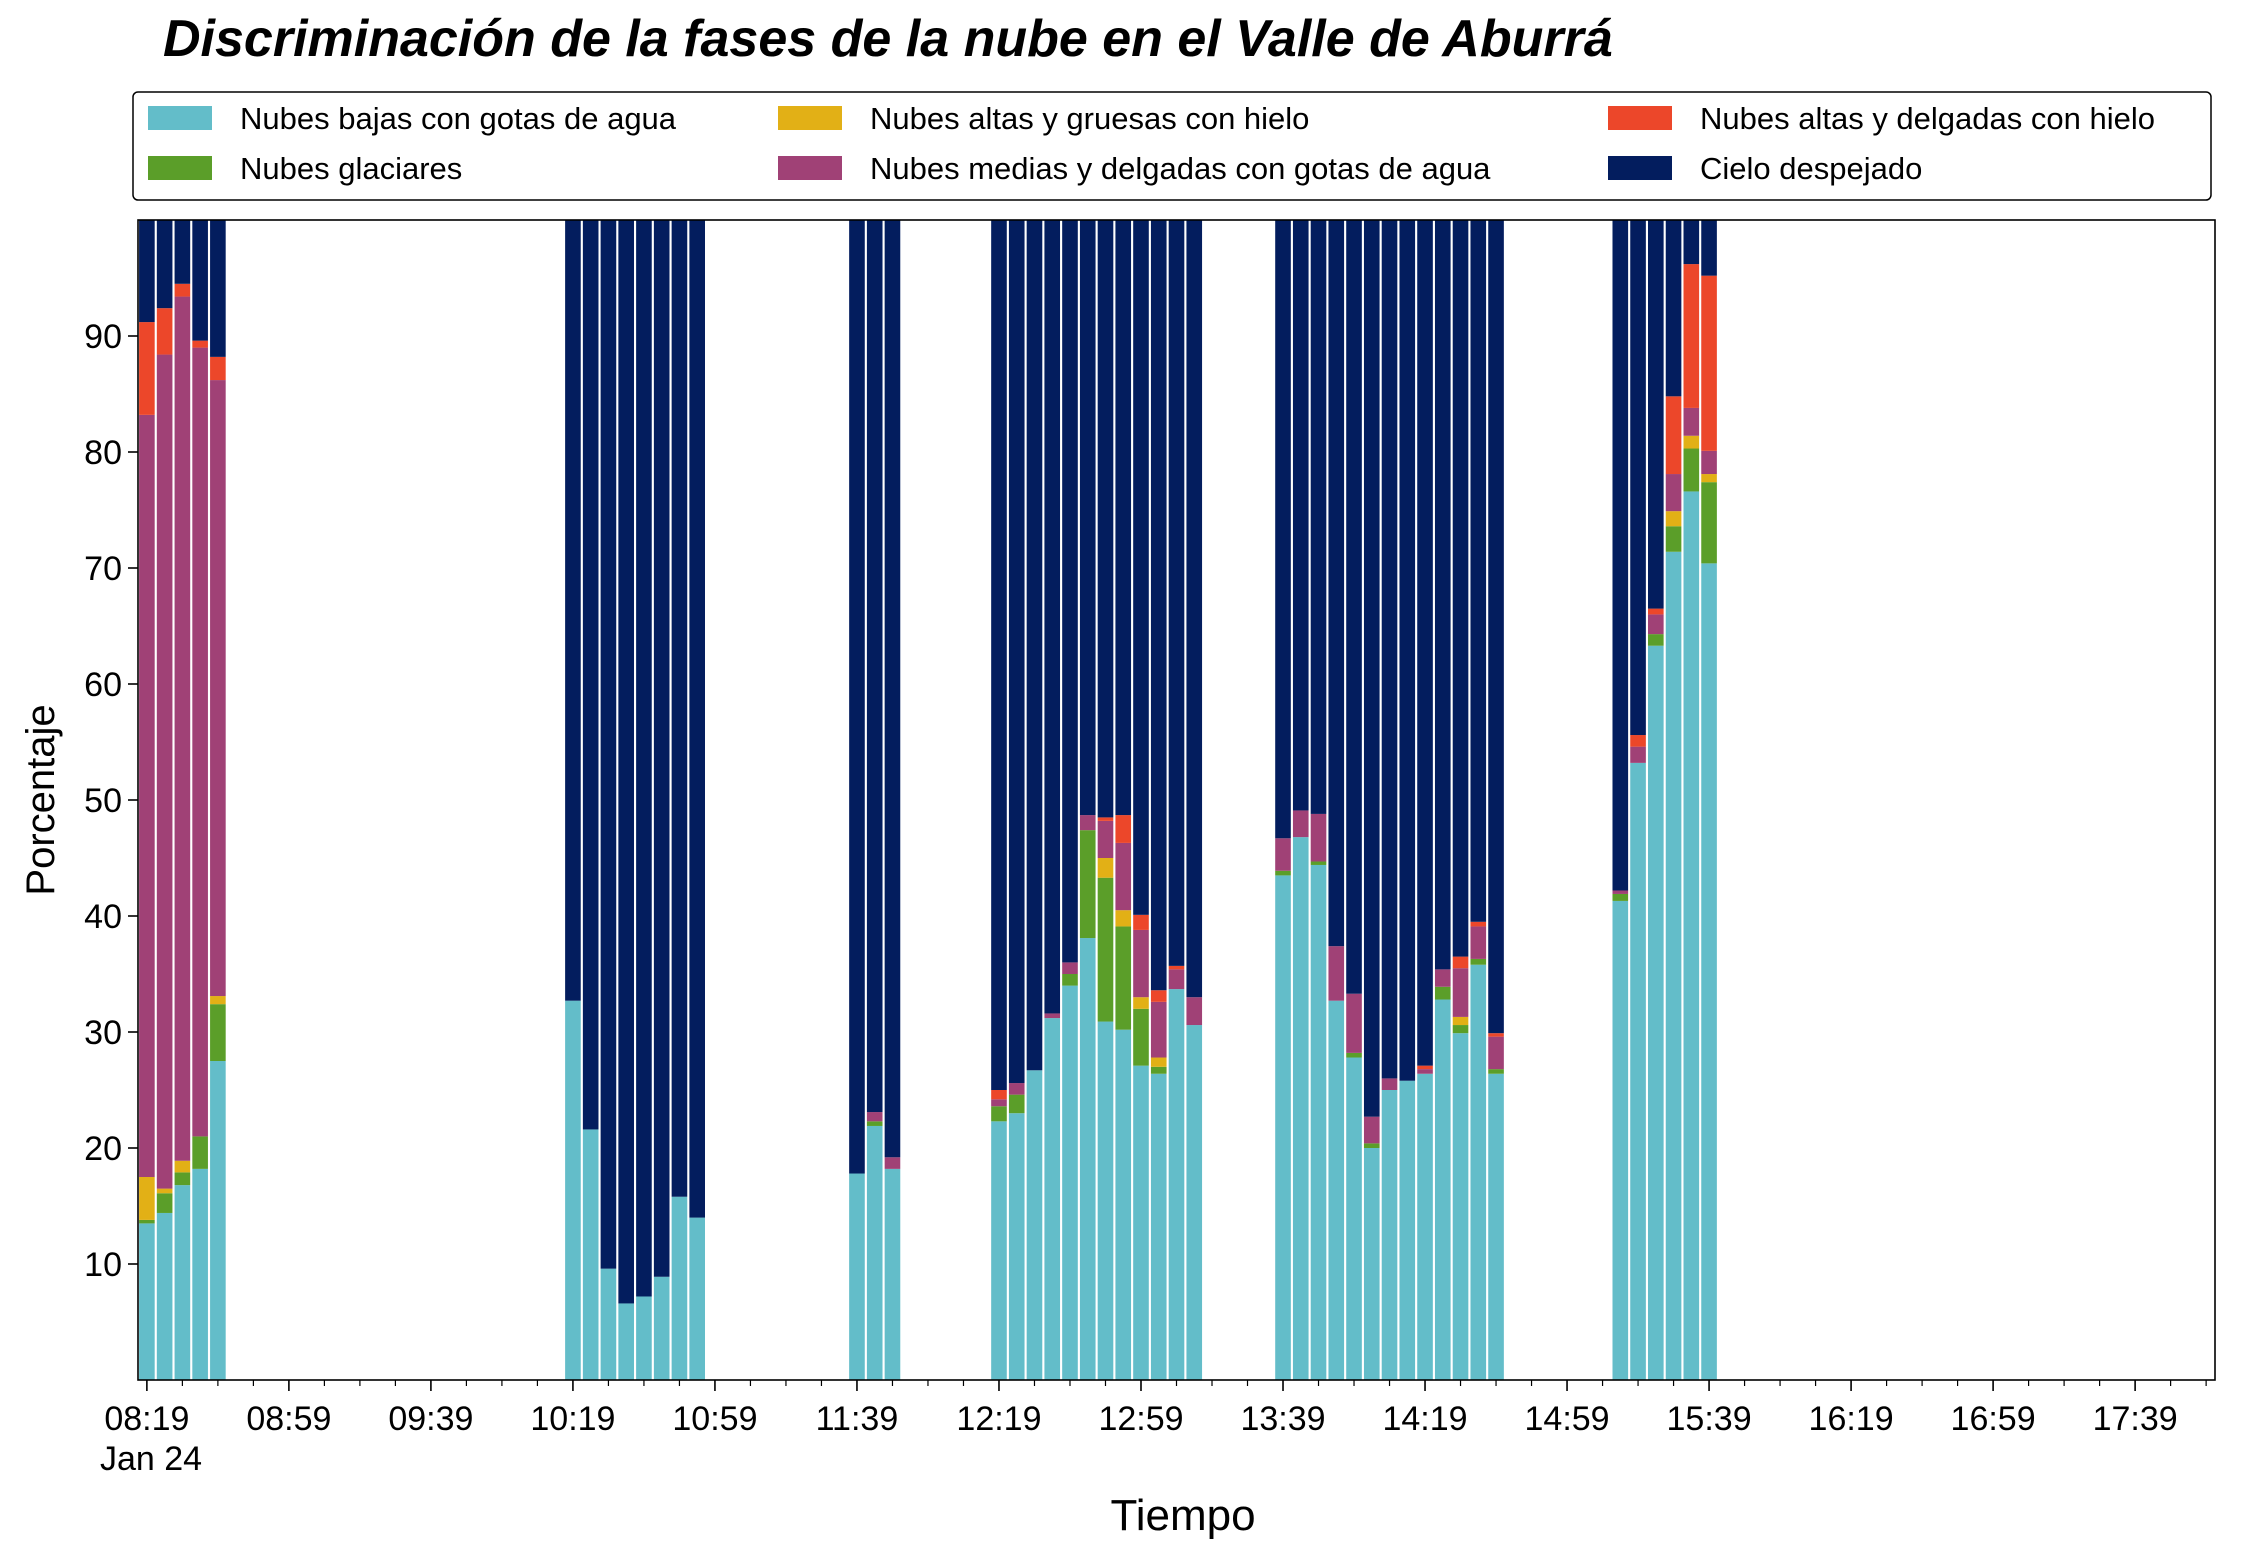 This screenshot has width=2244, height=1559. I want to click on legend-entry: Nubes glaciares, so click(305, 168).